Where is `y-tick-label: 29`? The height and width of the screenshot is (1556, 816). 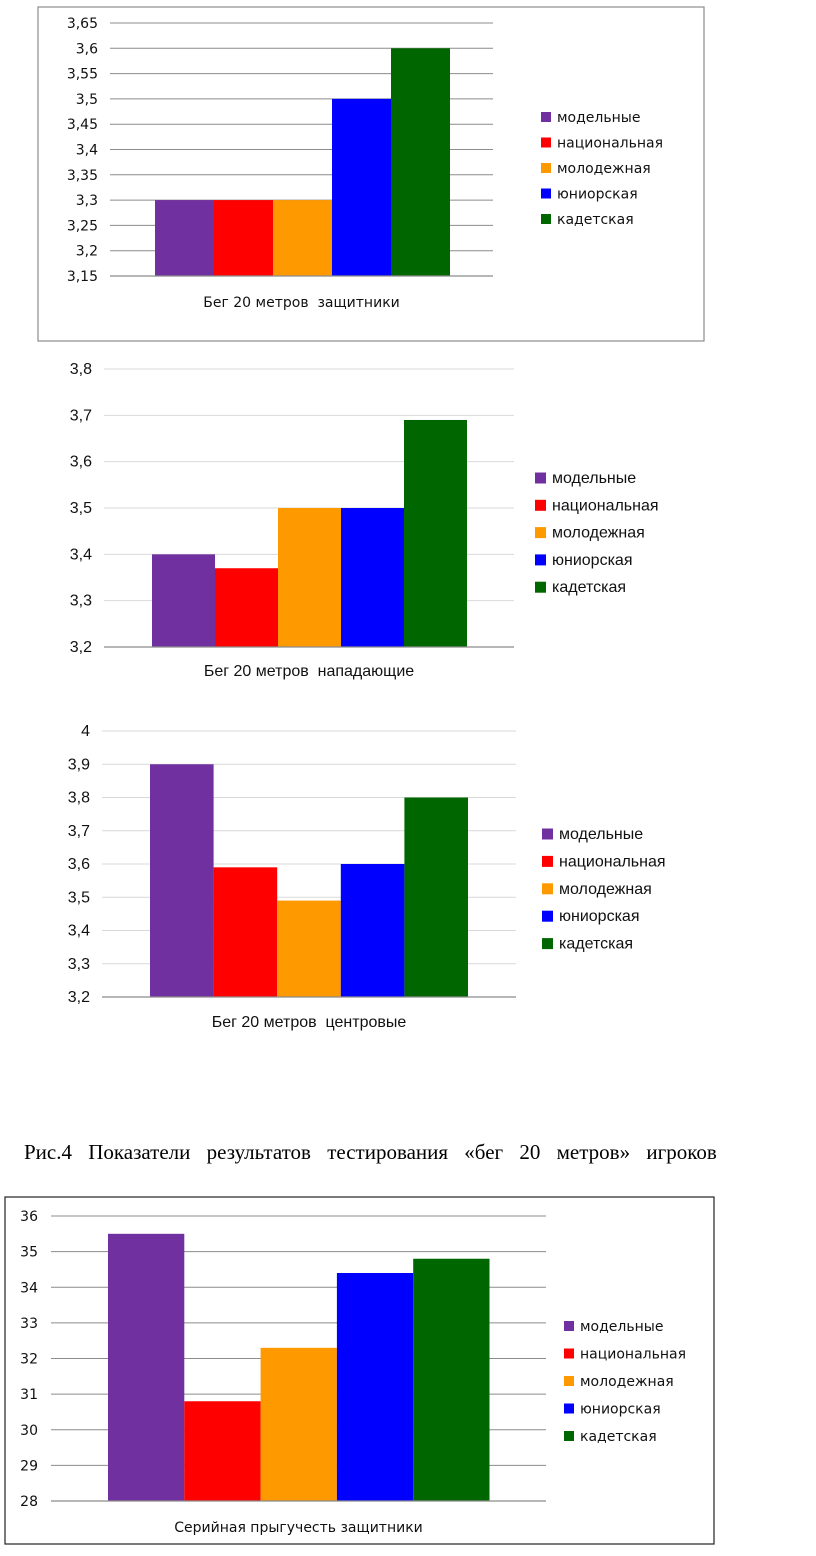
y-tick-label: 29 is located at coordinates (29, 1466).